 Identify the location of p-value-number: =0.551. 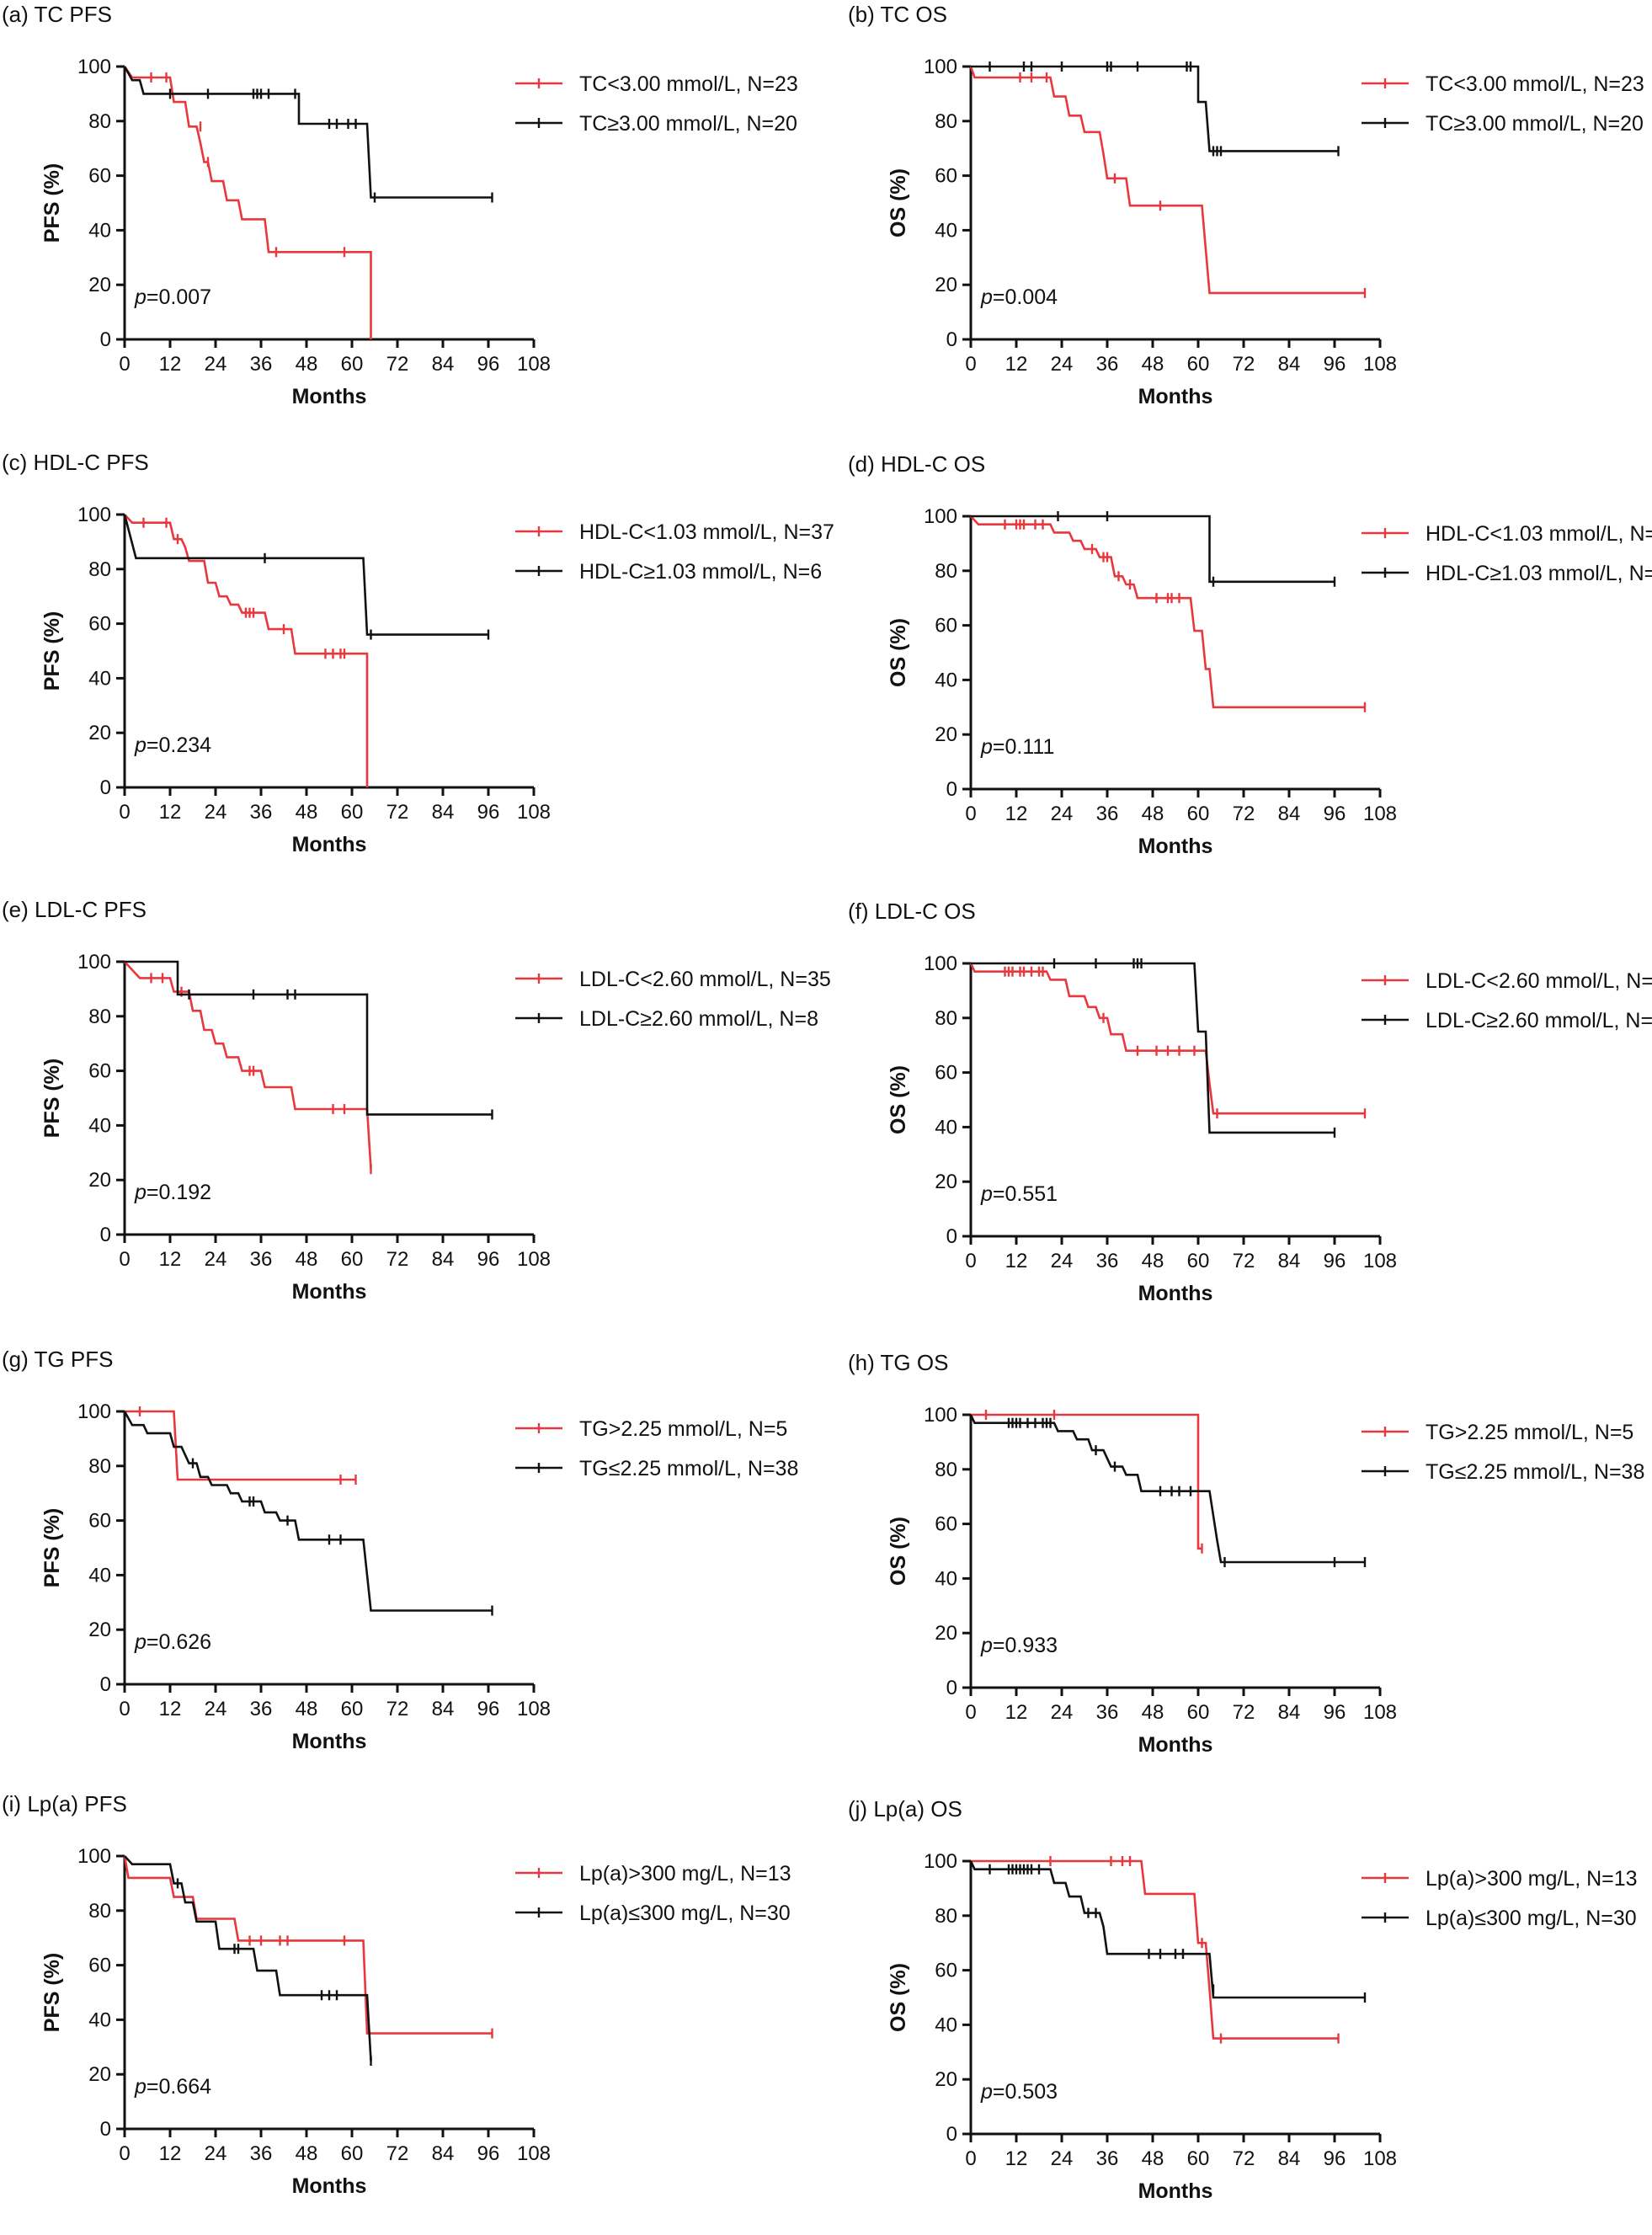
(1025, 1194).